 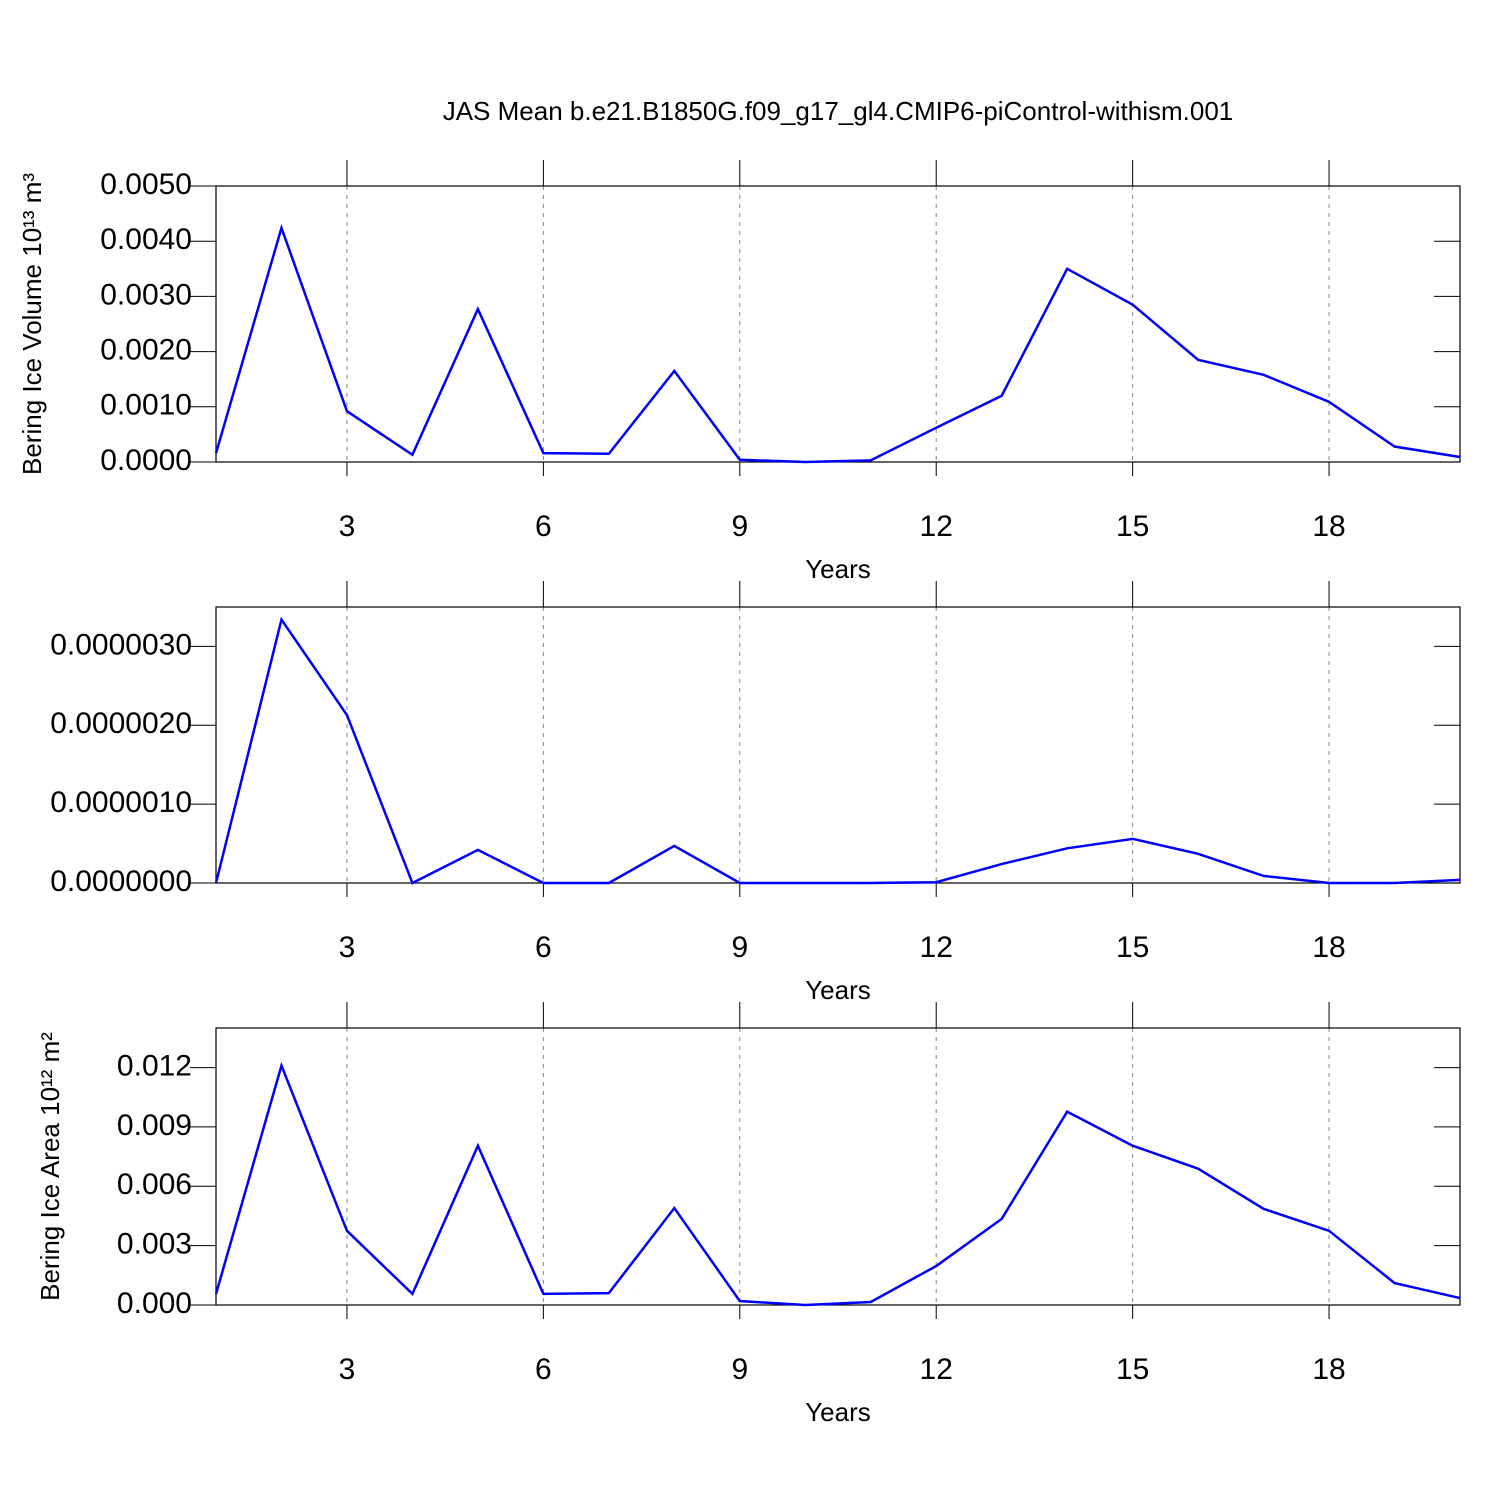 What do you see at coordinates (154, 1125) in the screenshot?
I see `y-tick-label: 0.009` at bounding box center [154, 1125].